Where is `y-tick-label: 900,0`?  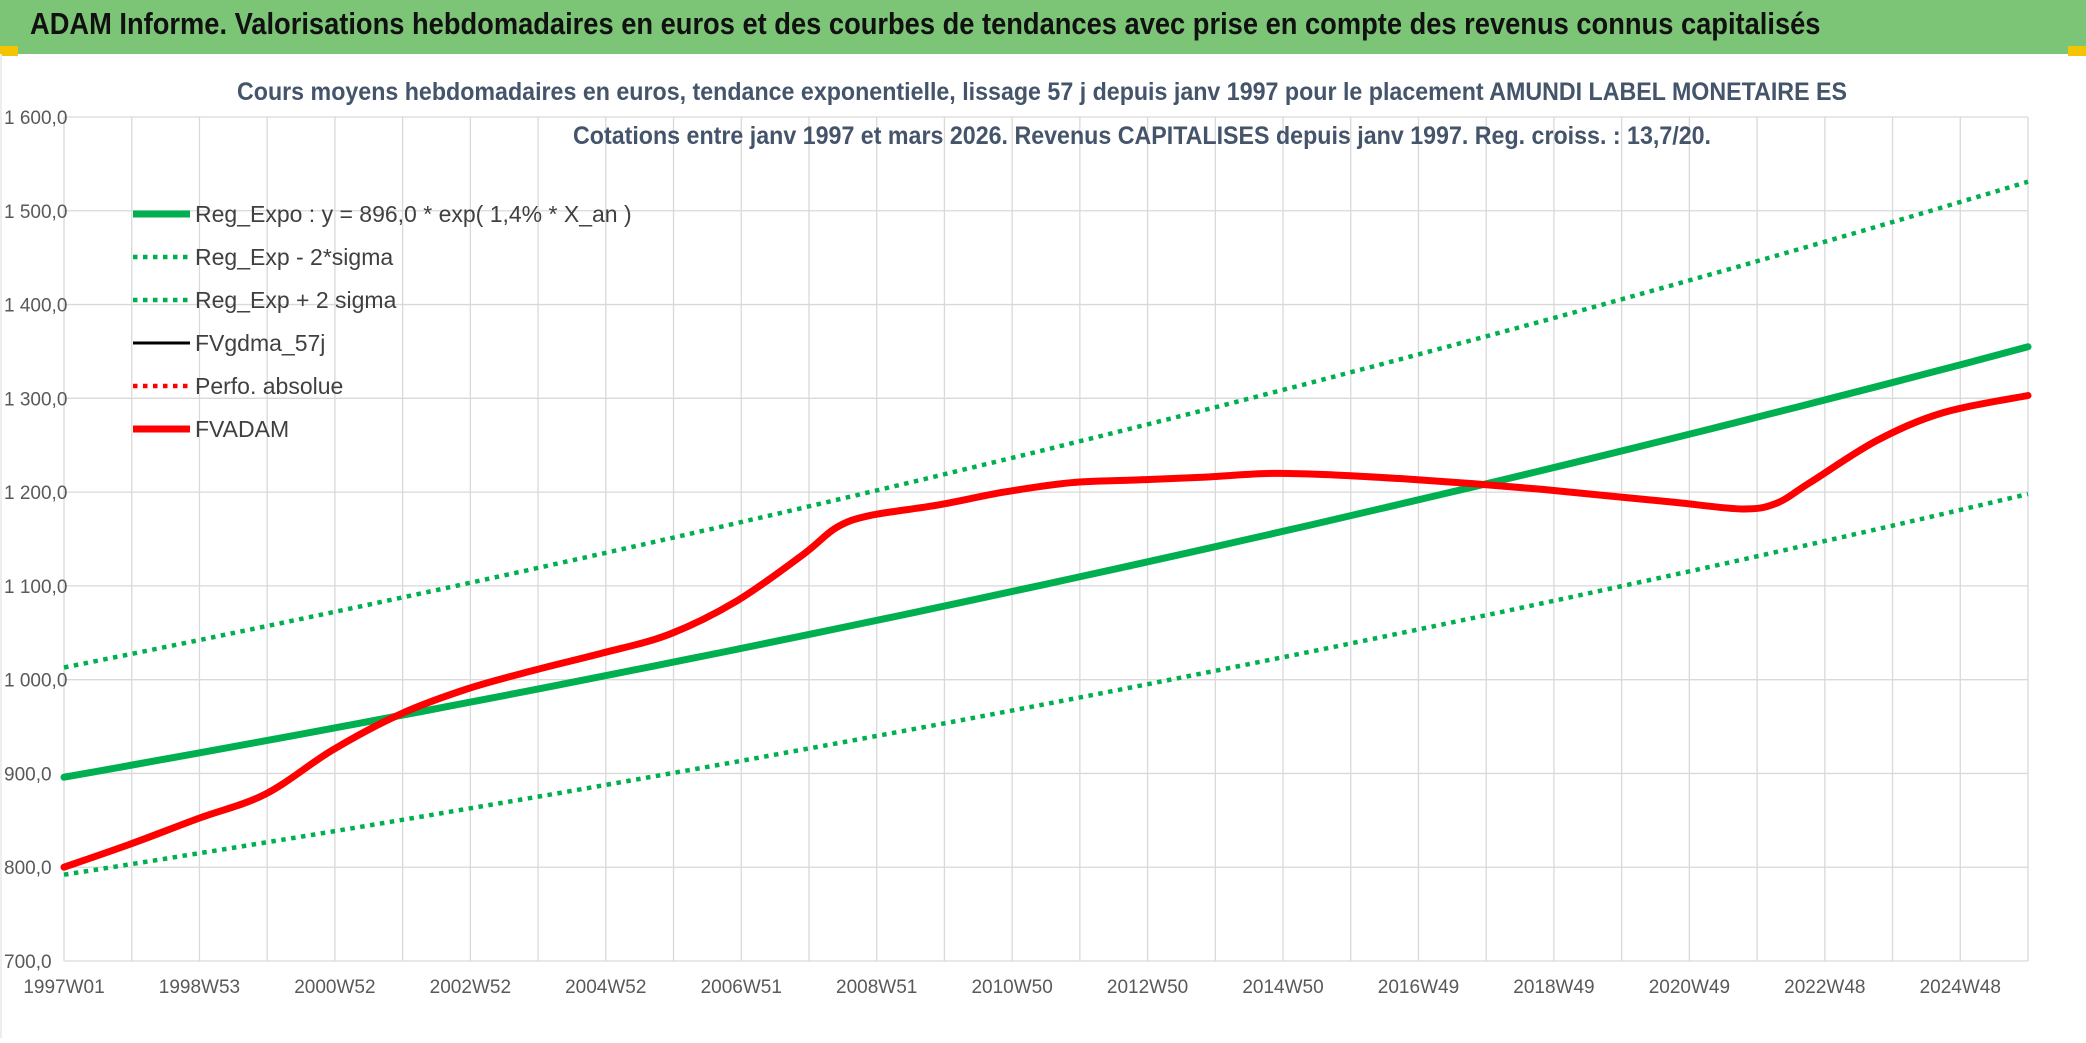 y-tick-label: 900,0 is located at coordinates (28, 774).